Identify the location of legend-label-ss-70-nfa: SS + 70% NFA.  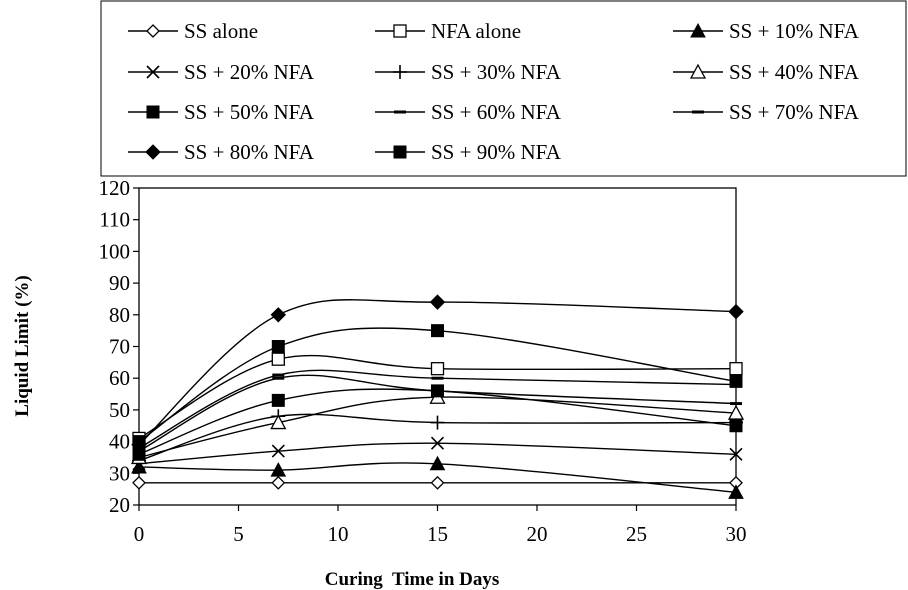
(794, 112).